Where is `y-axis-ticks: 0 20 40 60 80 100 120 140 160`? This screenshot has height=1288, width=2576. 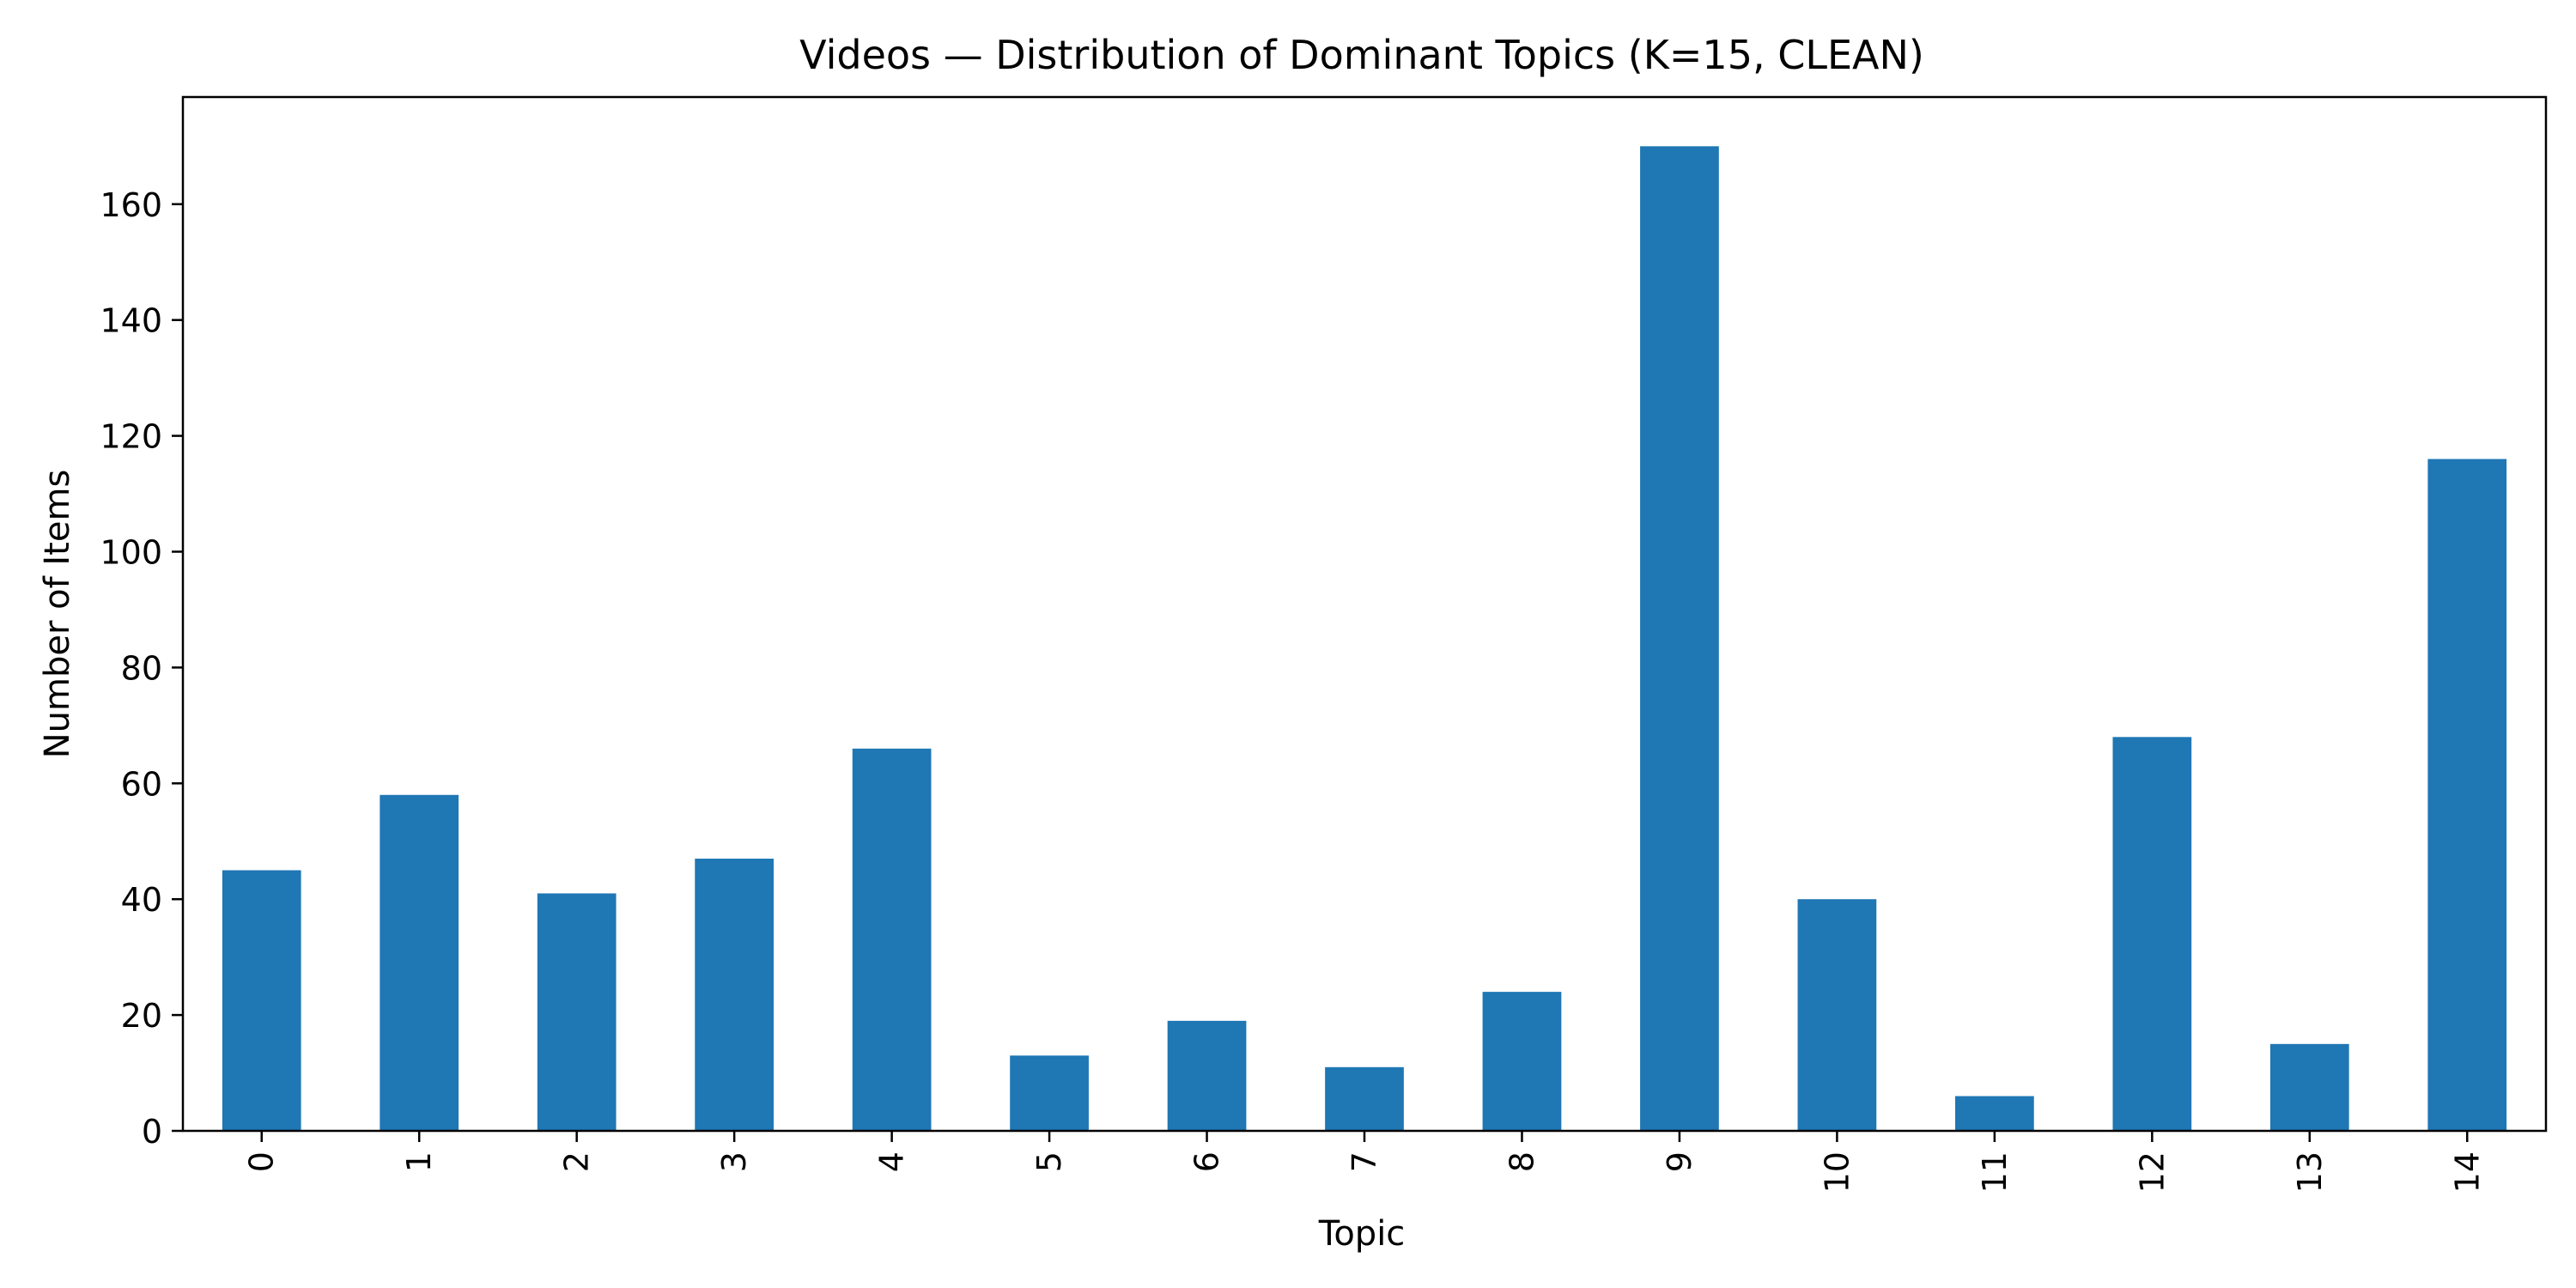 y-axis-ticks: 0 20 40 60 80 100 120 140 160 is located at coordinates (142, 669).